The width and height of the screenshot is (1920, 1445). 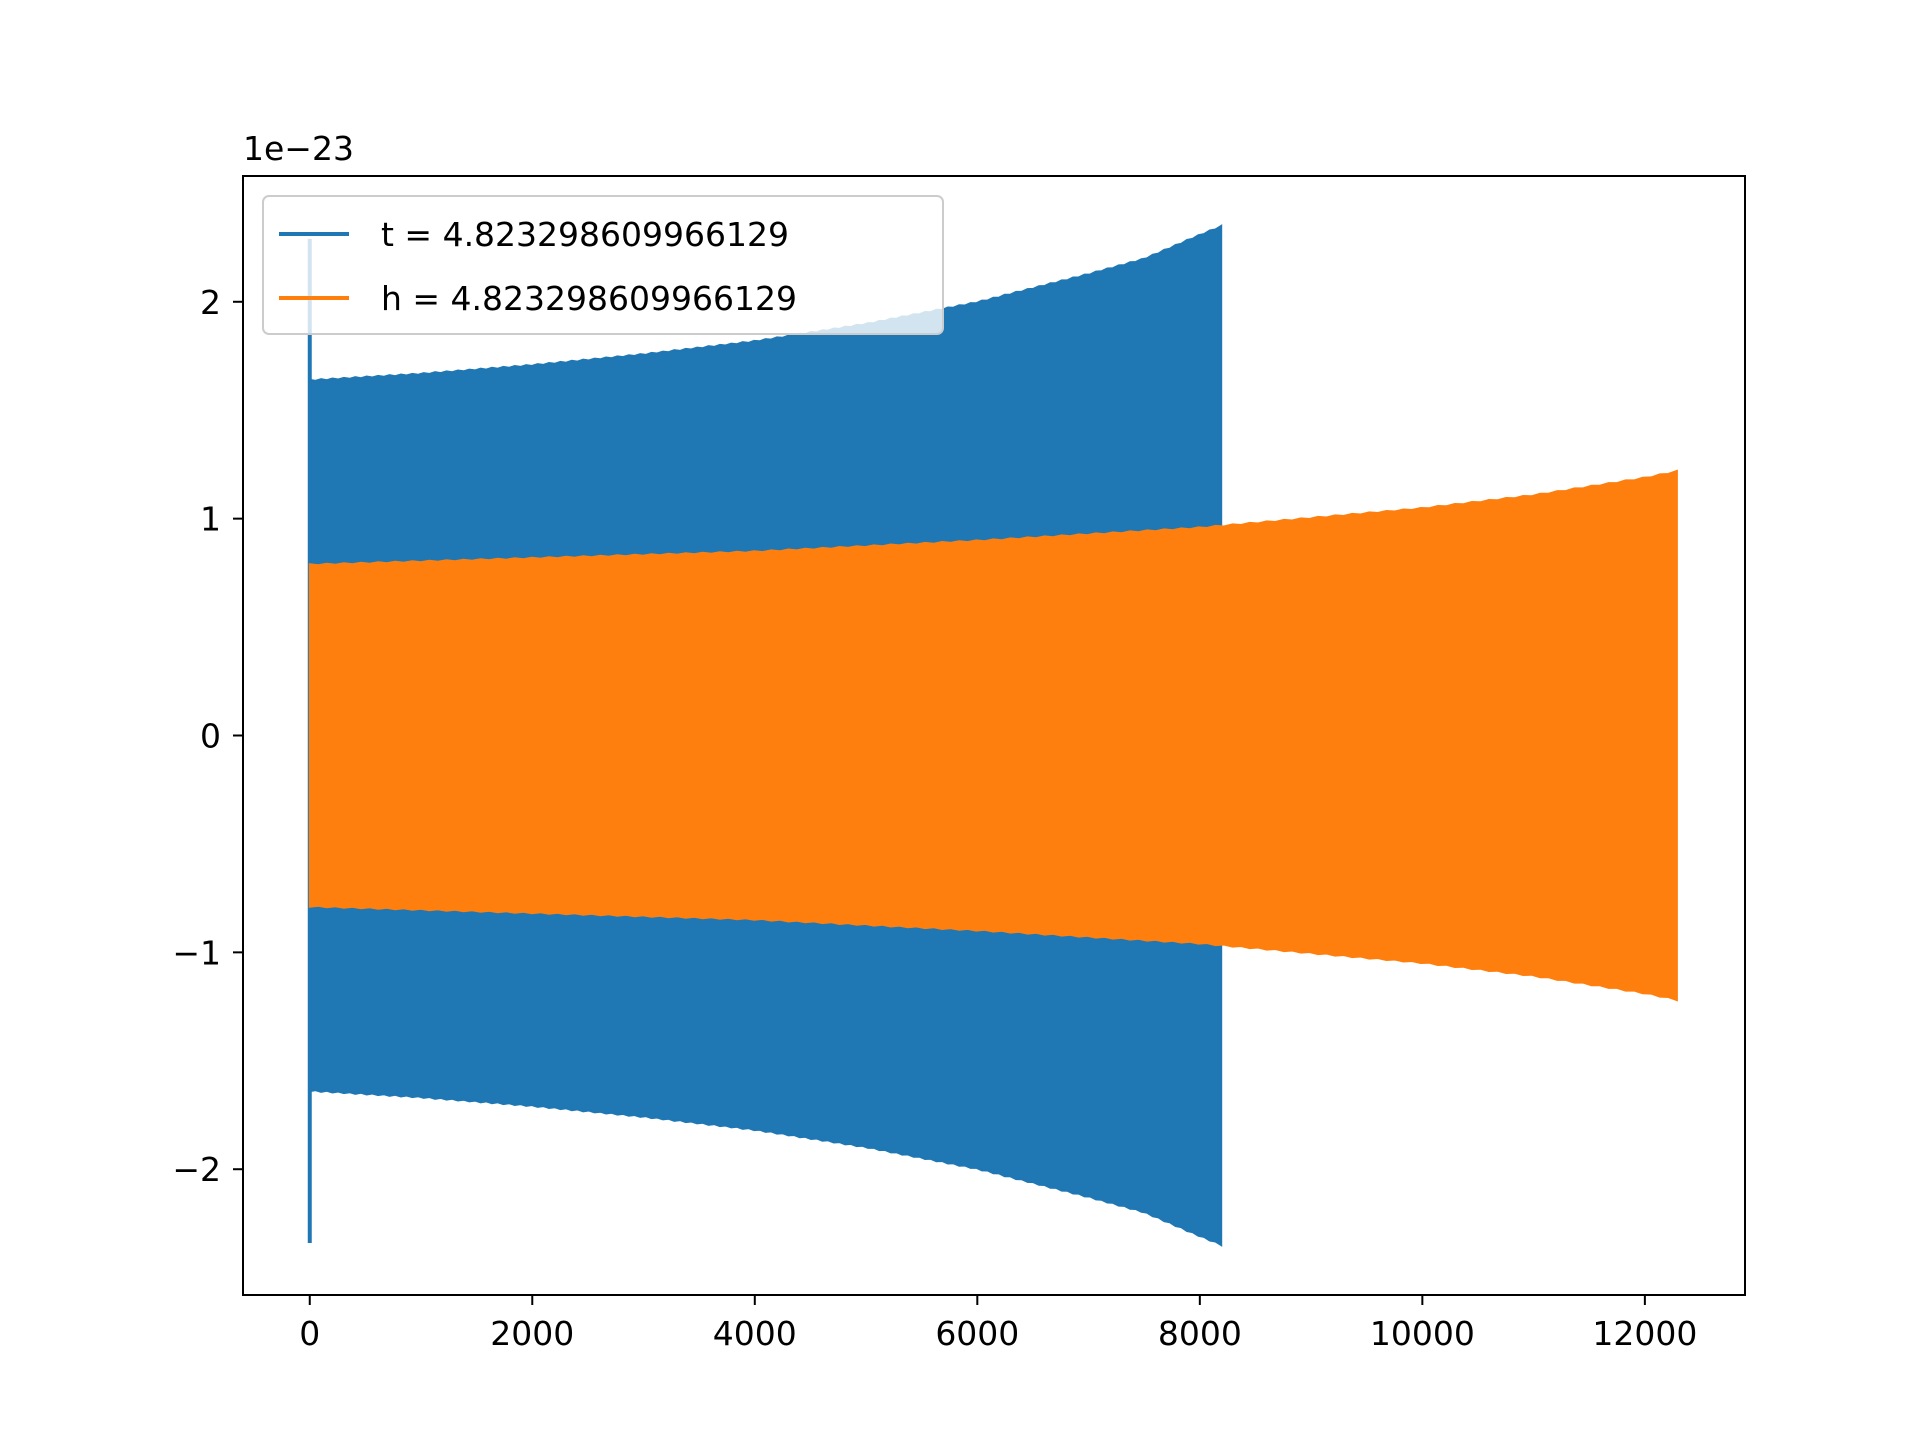 I want to click on y-tick-label: 1, so click(x=210, y=519).